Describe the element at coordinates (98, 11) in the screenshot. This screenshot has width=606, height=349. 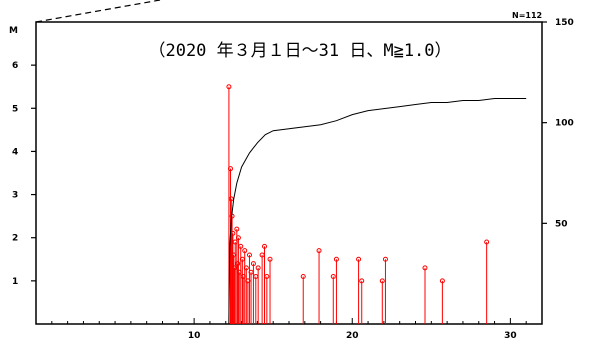
I see `baseline-dashed` at that location.